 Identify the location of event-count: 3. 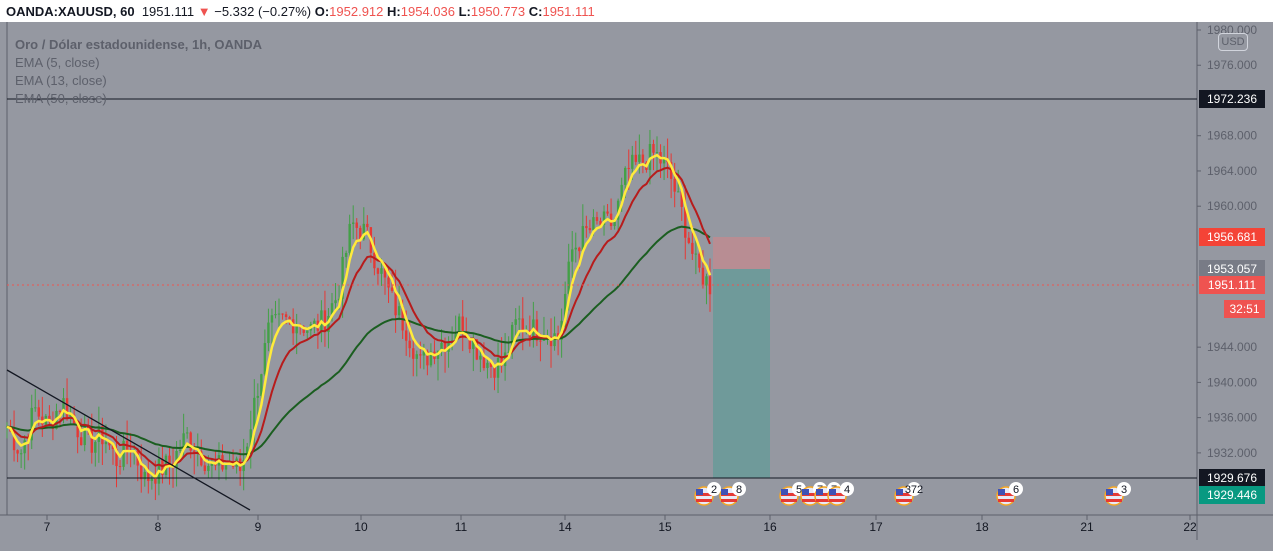
(1124, 490).